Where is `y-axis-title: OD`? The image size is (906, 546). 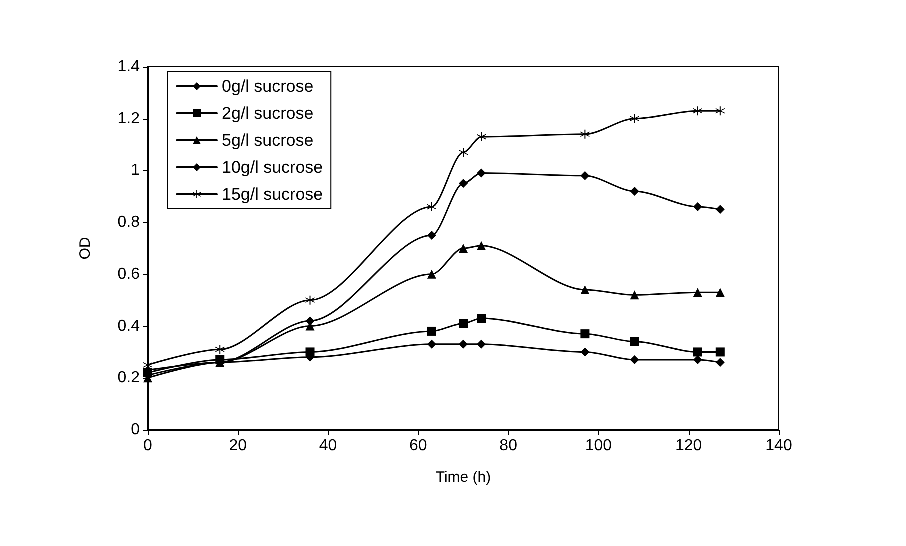
y-axis-title: OD is located at coordinates (85, 248).